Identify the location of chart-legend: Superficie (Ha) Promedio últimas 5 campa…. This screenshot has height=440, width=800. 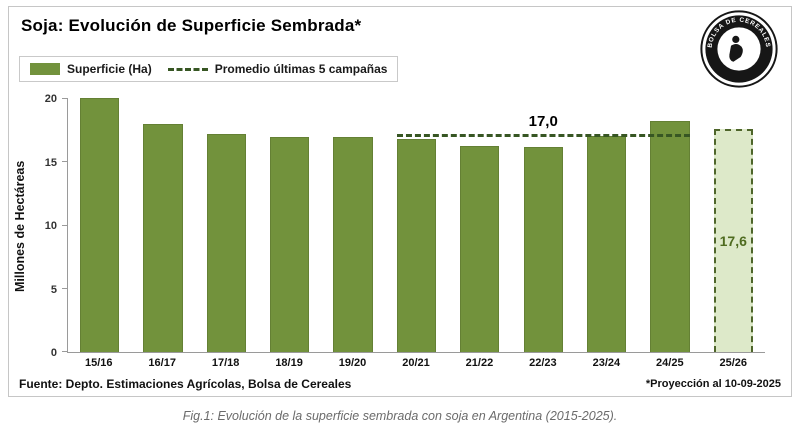
(209, 69).